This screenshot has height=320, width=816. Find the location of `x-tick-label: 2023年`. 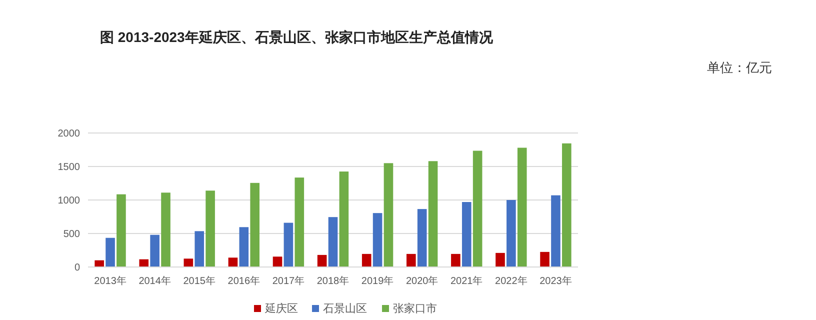

x-tick-label: 2023年 is located at coordinates (556, 281).